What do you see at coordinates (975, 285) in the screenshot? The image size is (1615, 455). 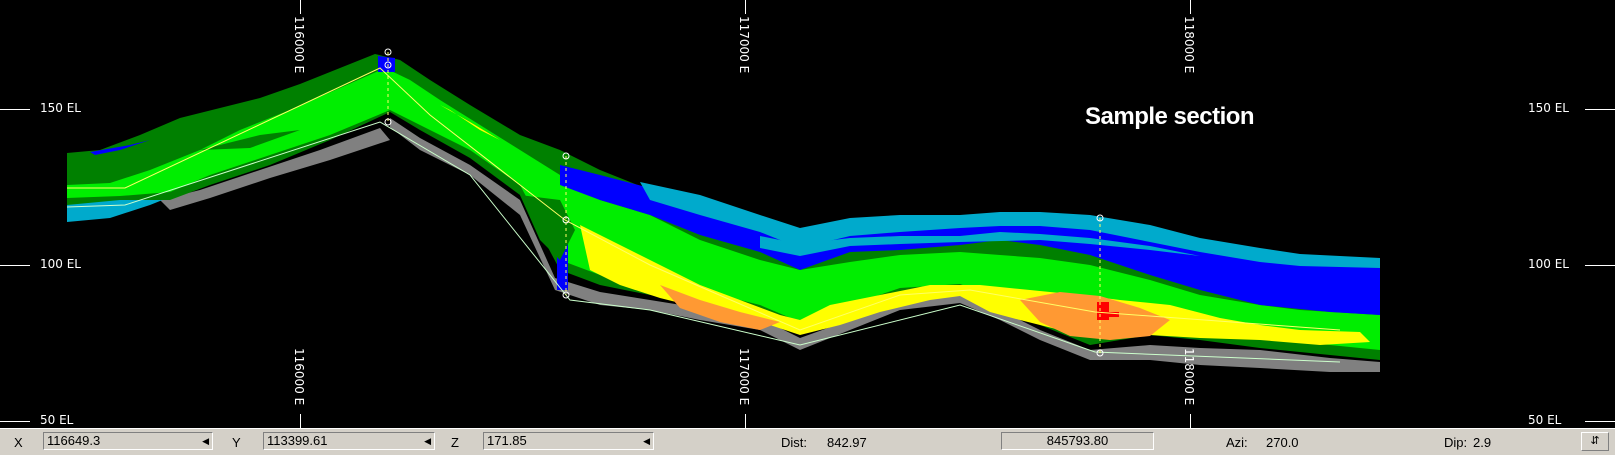 I see `yellow-zone` at bounding box center [975, 285].